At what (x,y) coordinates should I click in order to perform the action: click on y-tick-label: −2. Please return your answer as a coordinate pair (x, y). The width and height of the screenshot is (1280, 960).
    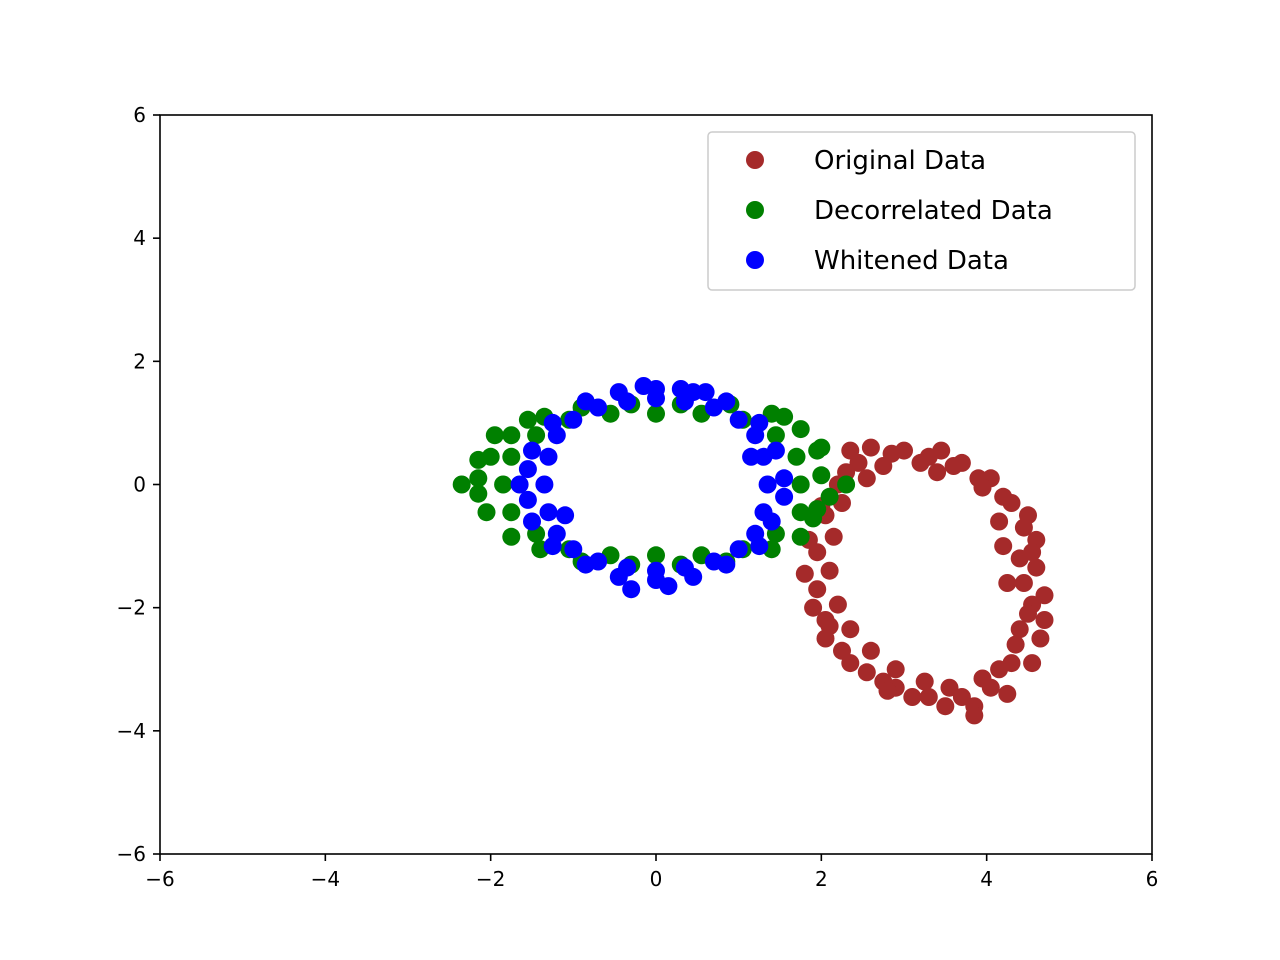
    Looking at the image, I should click on (131, 608).